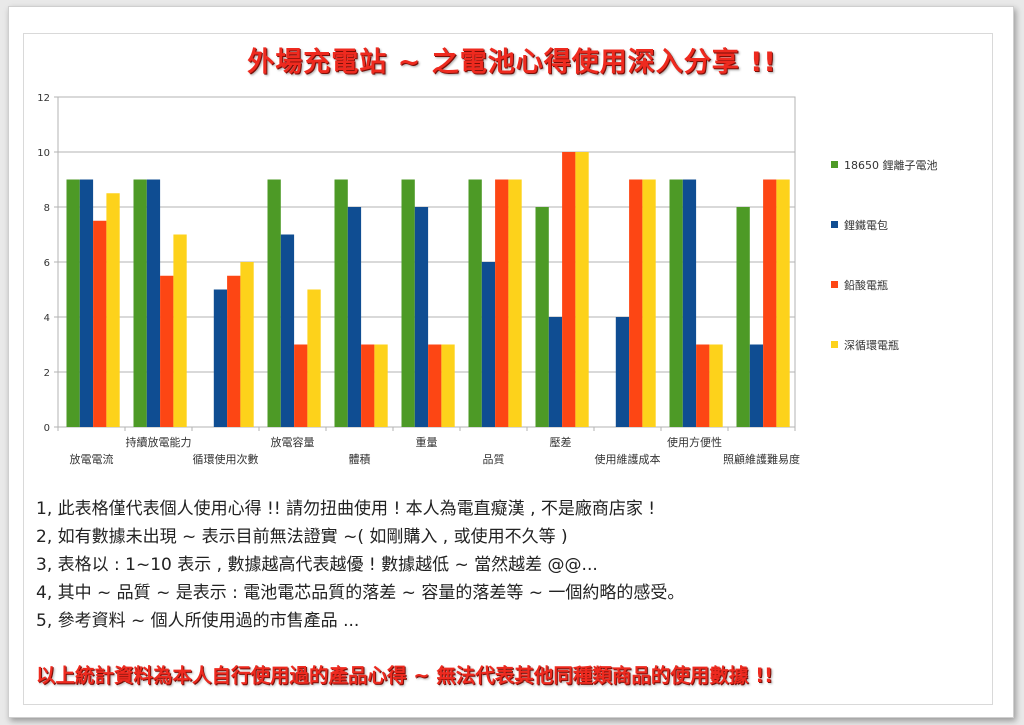 This screenshot has width=1024, height=725. I want to click on y-tick-label: 10, so click(43, 153).